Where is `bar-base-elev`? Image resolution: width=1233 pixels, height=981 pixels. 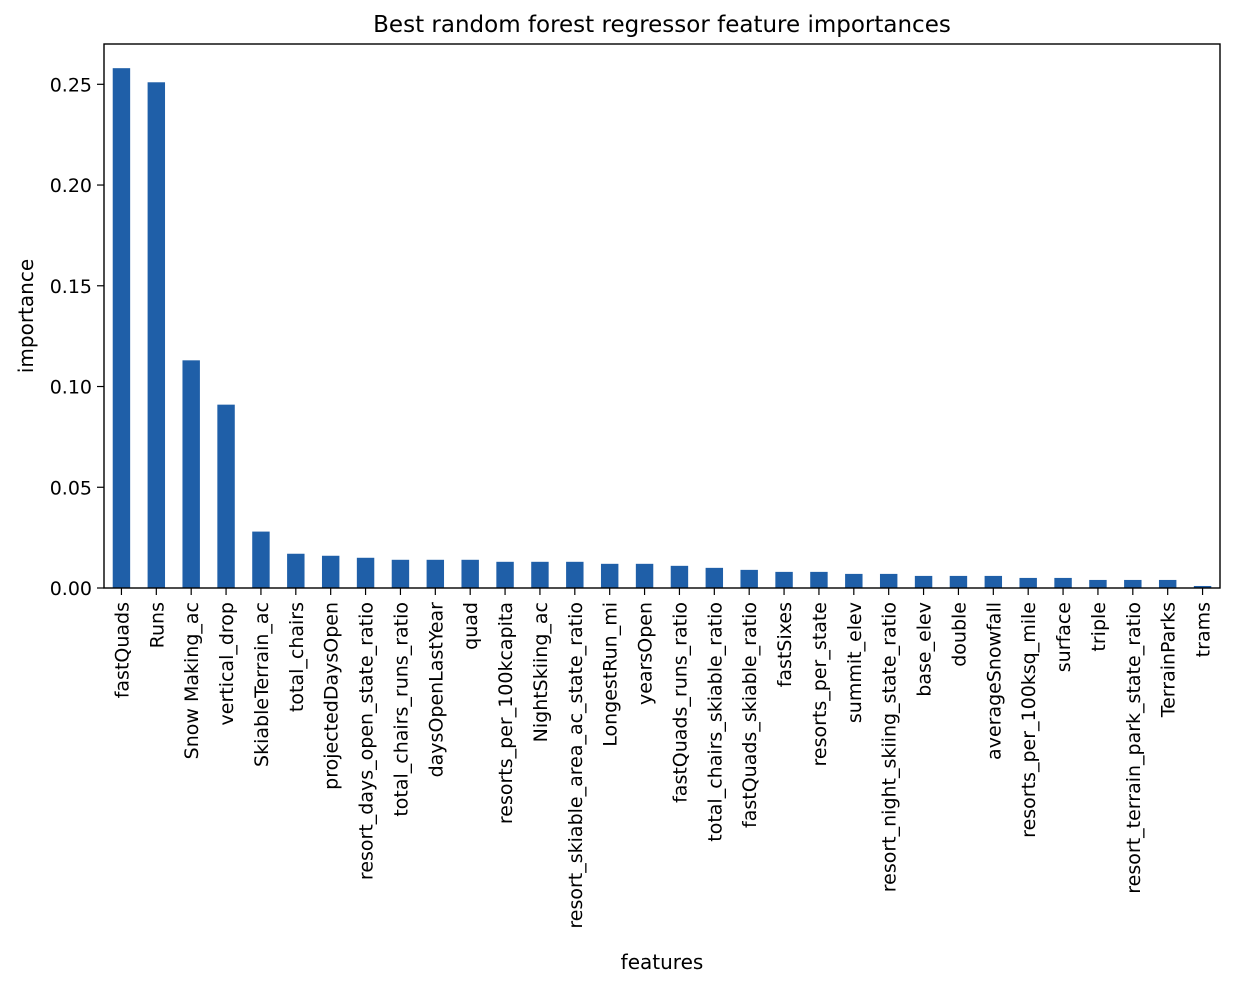 bar-base-elev is located at coordinates (923, 581).